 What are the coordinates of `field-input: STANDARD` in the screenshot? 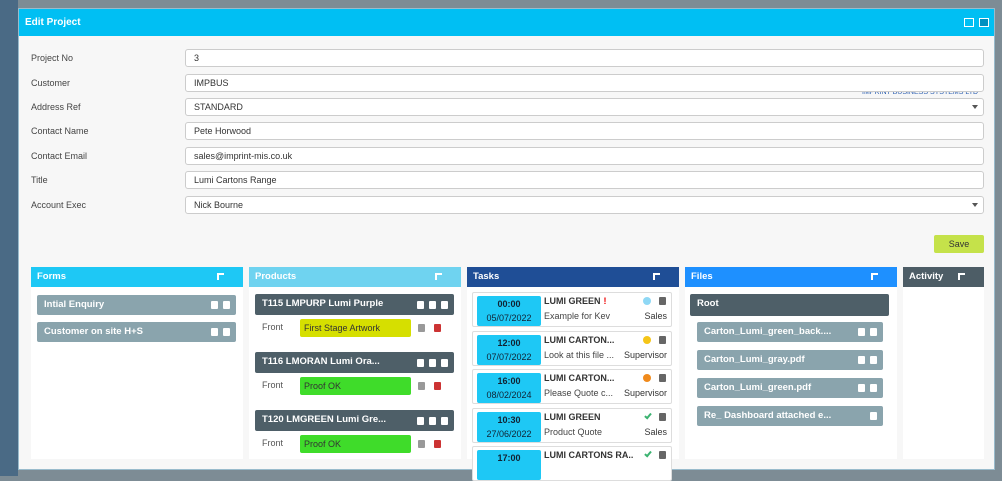 It's located at (584, 107).